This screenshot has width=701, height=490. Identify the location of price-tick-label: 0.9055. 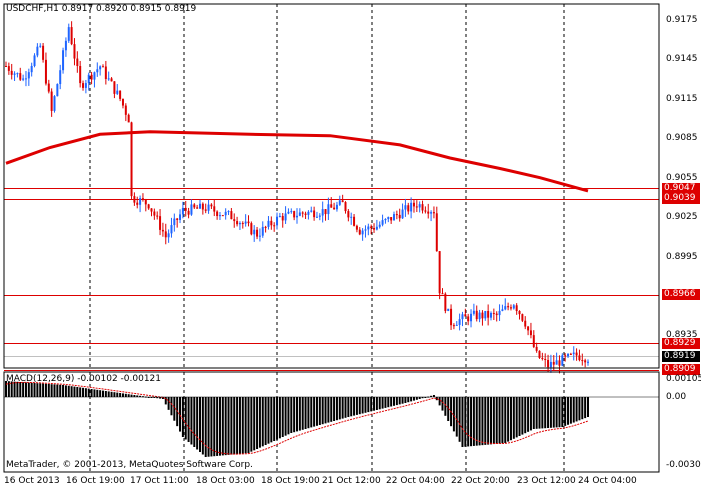
(682, 177).